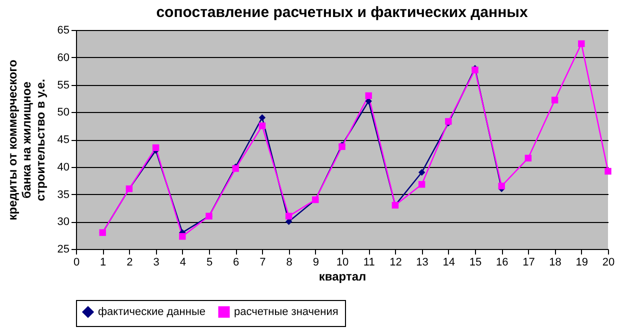 The image size is (620, 332). What do you see at coordinates (63, 112) in the screenshot?
I see `y-tick-label: 50` at bounding box center [63, 112].